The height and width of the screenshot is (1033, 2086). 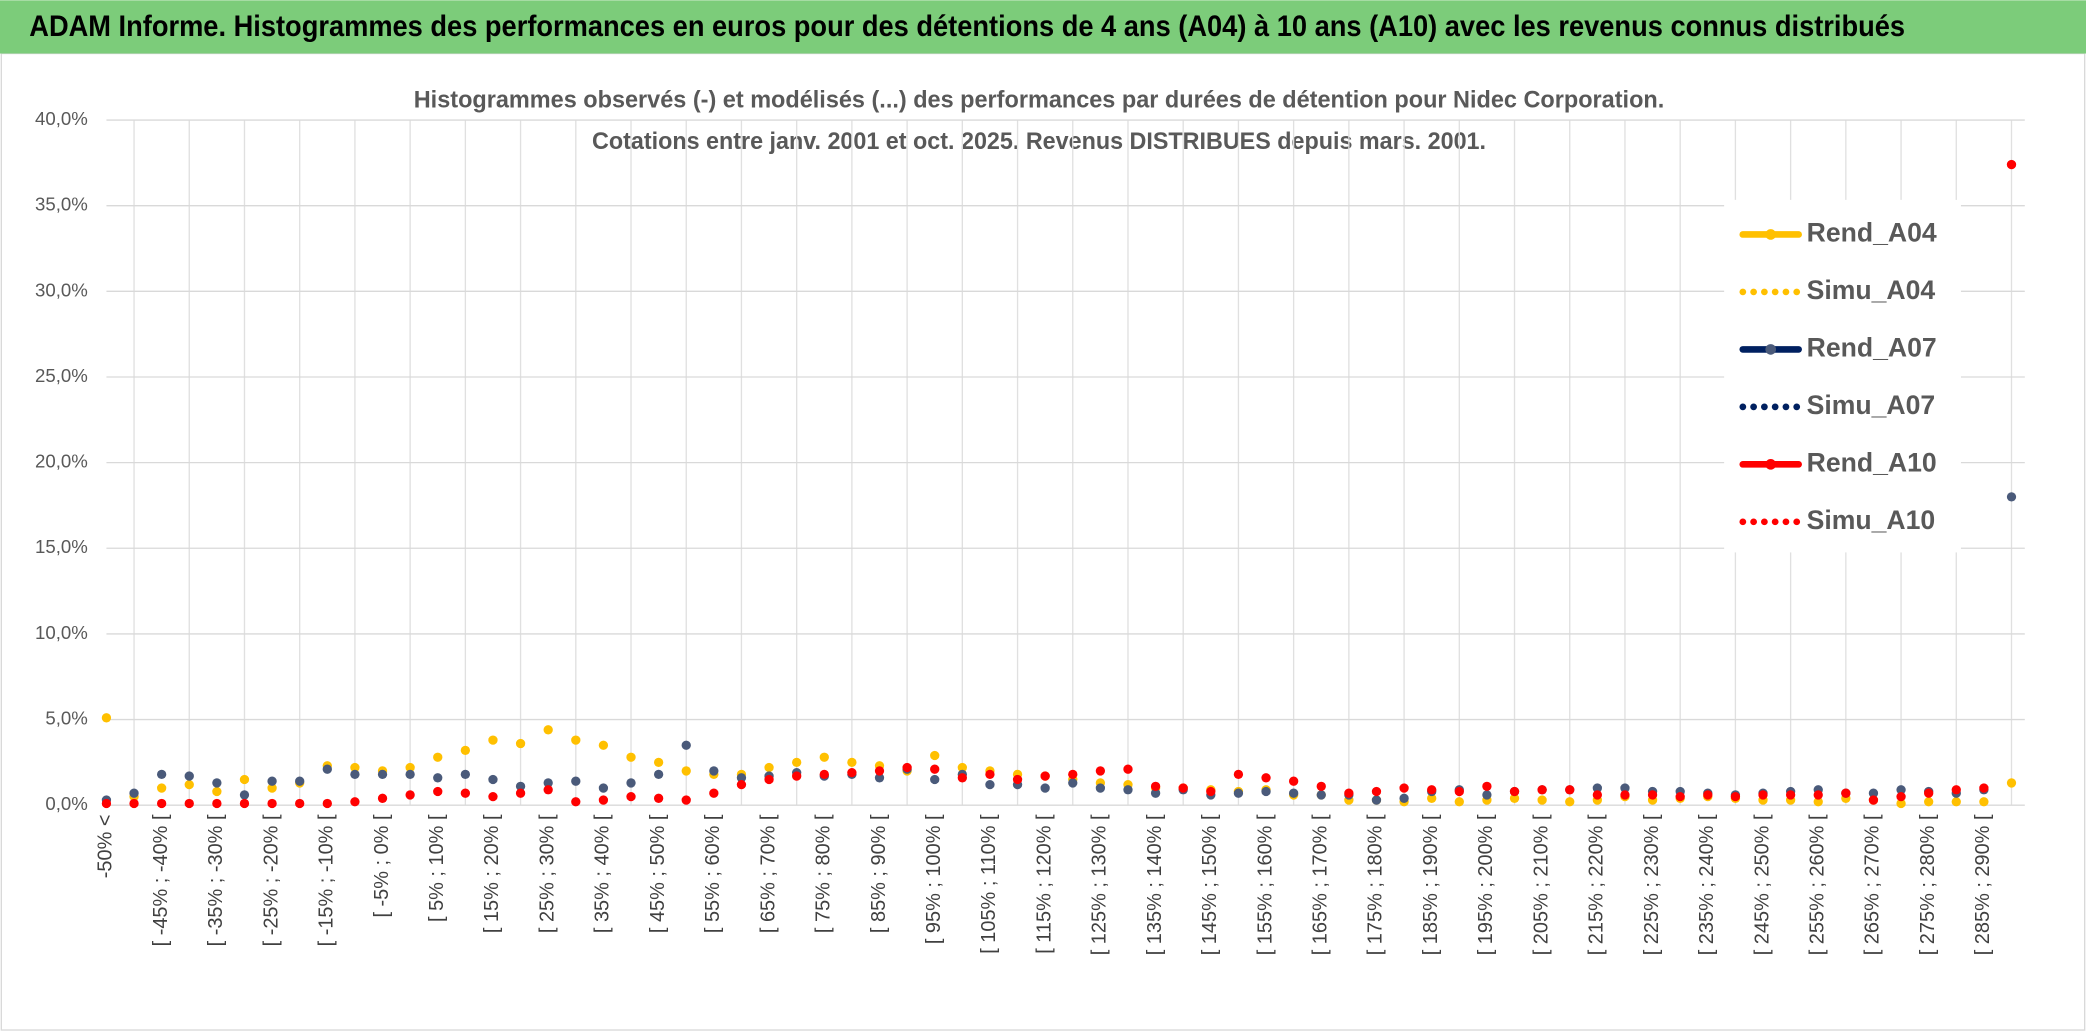 I want to click on x-tick-label: [ 235% ; 240% [, so click(x=1707, y=884).